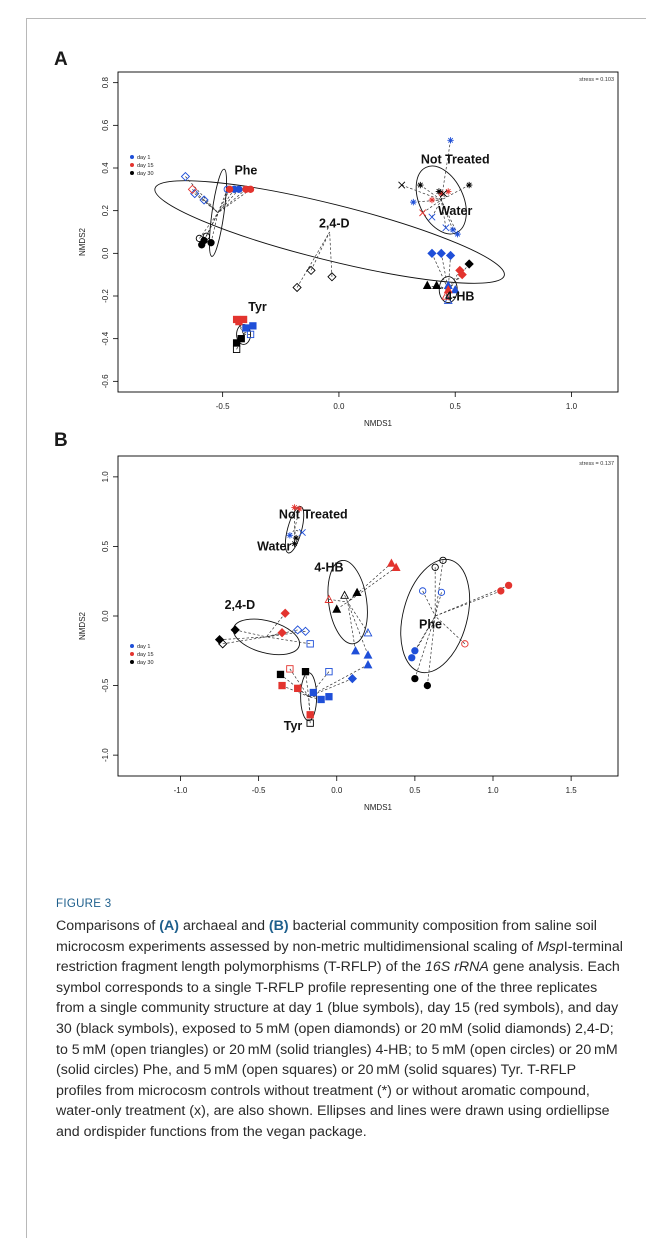  I want to click on x-tick-label: 1.5, so click(572, 790).